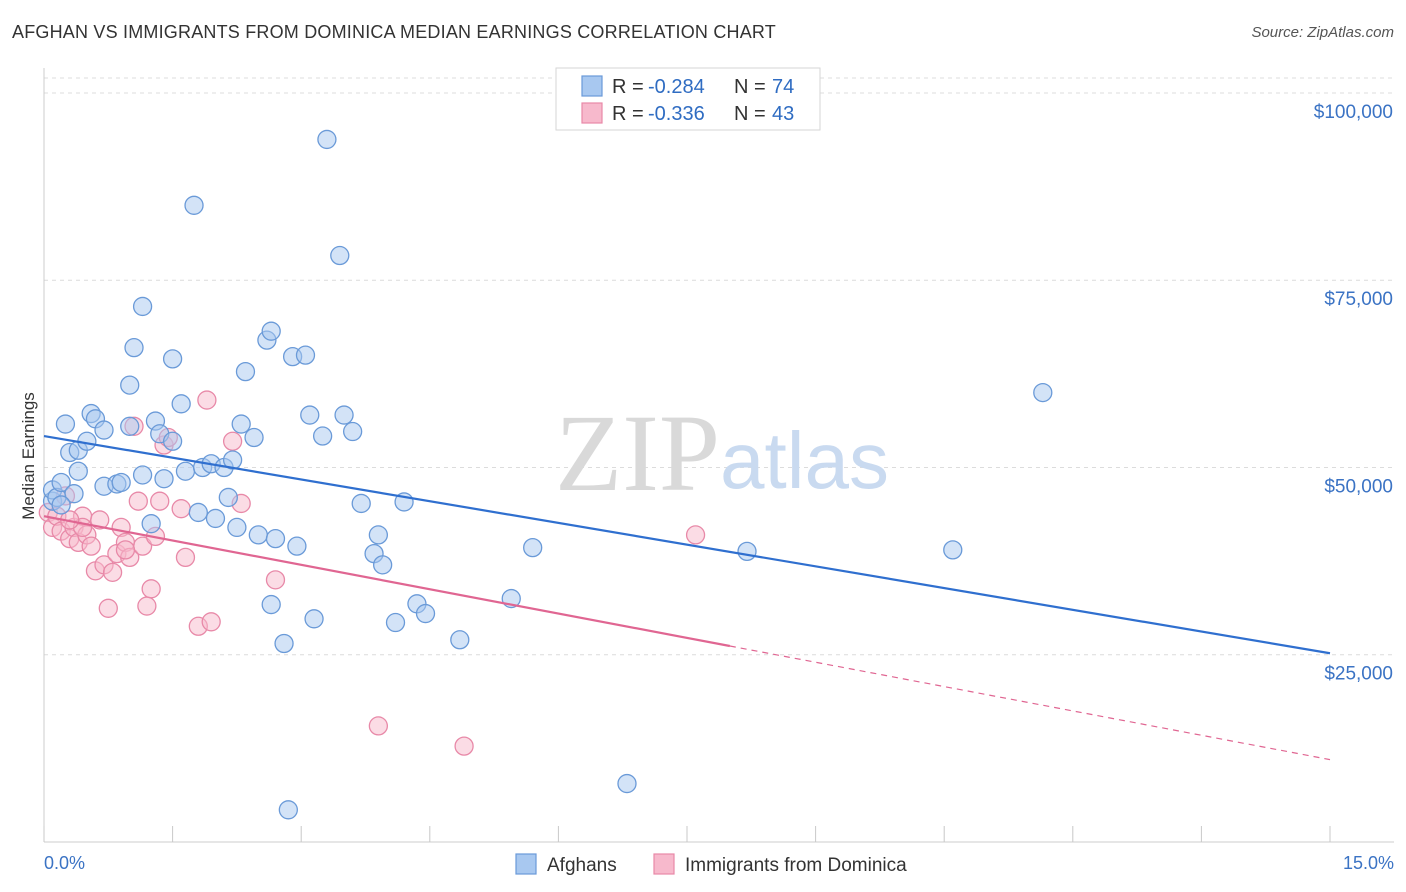 This screenshot has height=892, width=1406. What do you see at coordinates (526, 864) in the screenshot?
I see `bottom-legend-afghans-swatch` at bounding box center [526, 864].